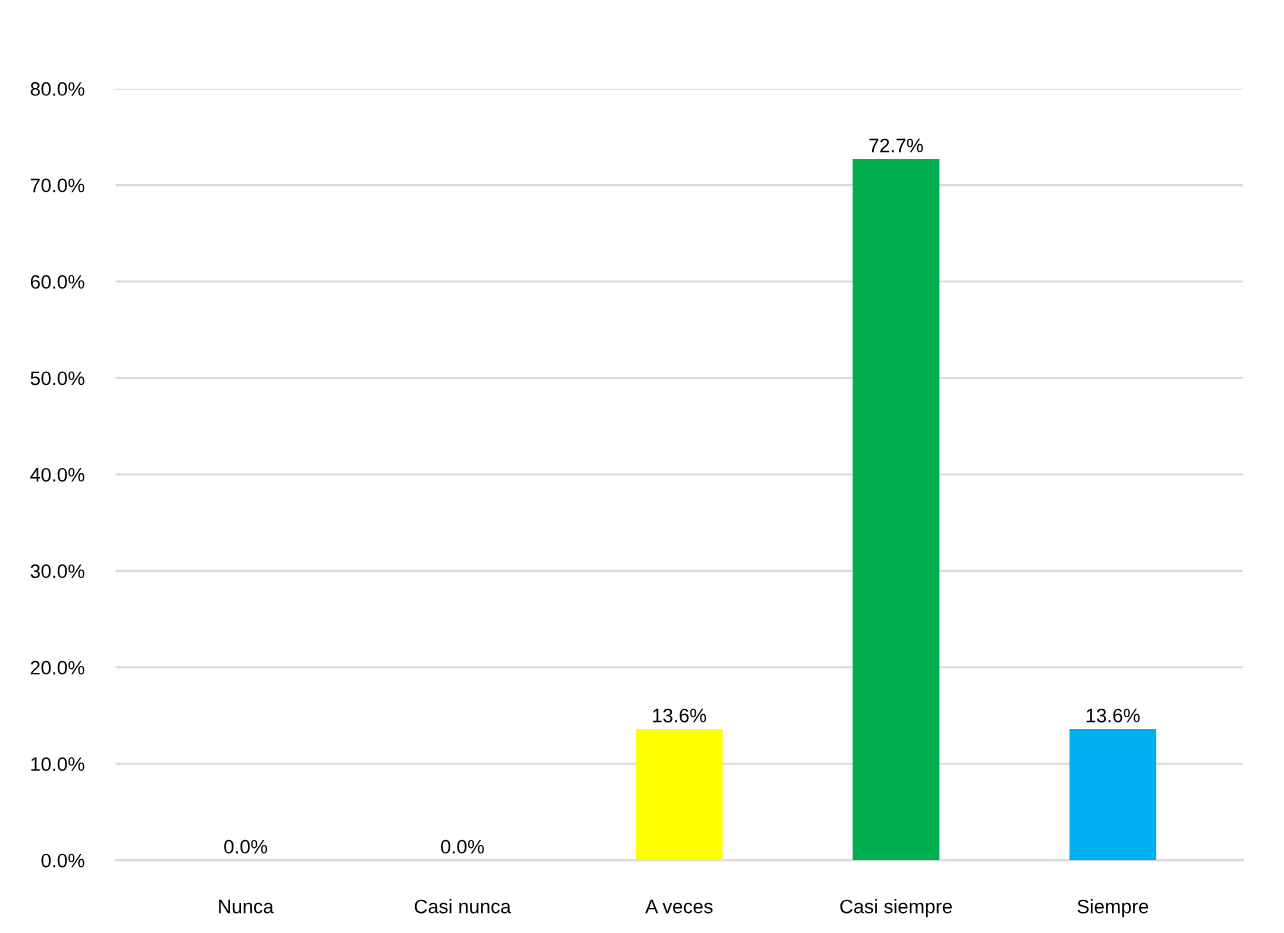 The width and height of the screenshot is (1284, 933). What do you see at coordinates (58, 764) in the screenshot?
I see `y-tick-label: 10.0%` at bounding box center [58, 764].